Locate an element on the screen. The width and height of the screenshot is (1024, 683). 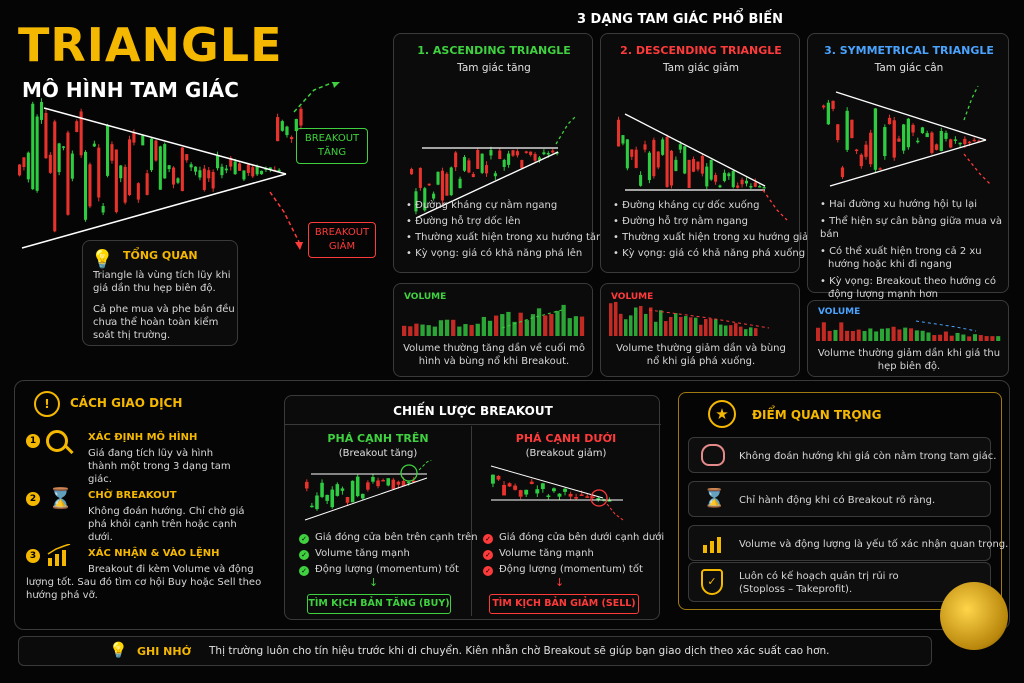
key-points-panel is located at coordinates (840, 501).